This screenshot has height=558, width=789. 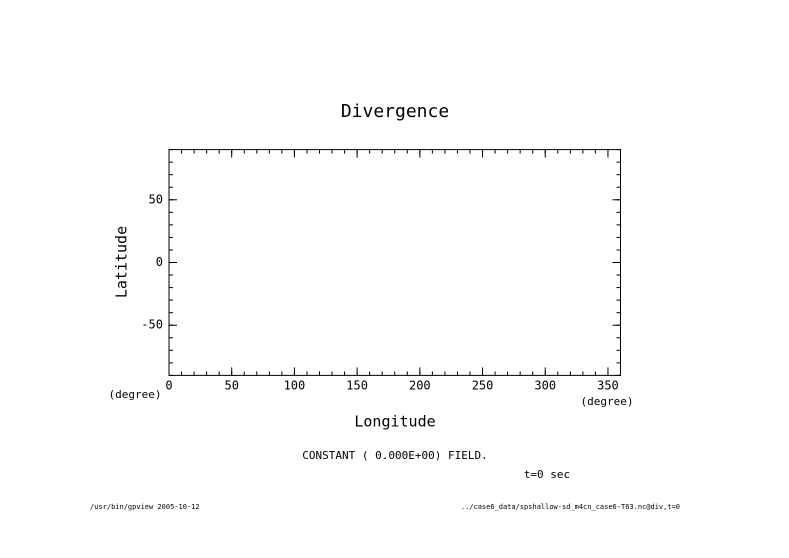 I want to click on x-tick-label: 200, so click(x=420, y=386).